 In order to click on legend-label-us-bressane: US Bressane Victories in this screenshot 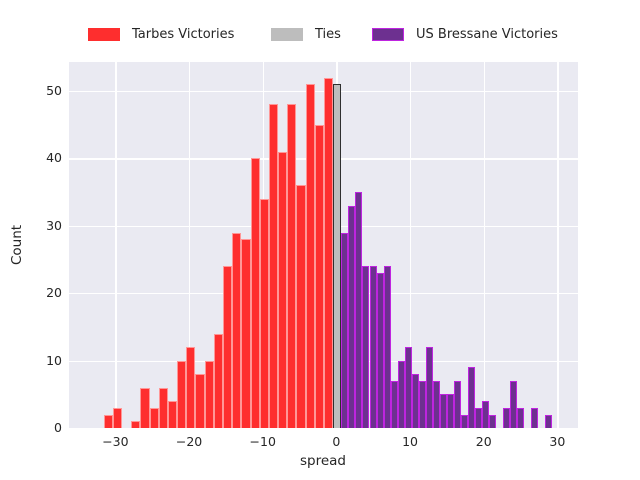, I will do `click(487, 34)`.